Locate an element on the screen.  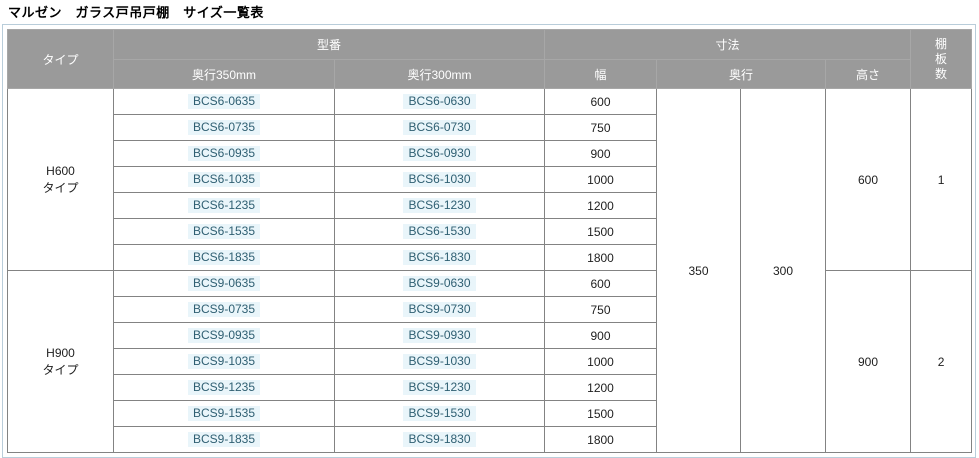
table-row: BCS6-0735 BCS6-0730 750 is located at coordinates (490, 127).